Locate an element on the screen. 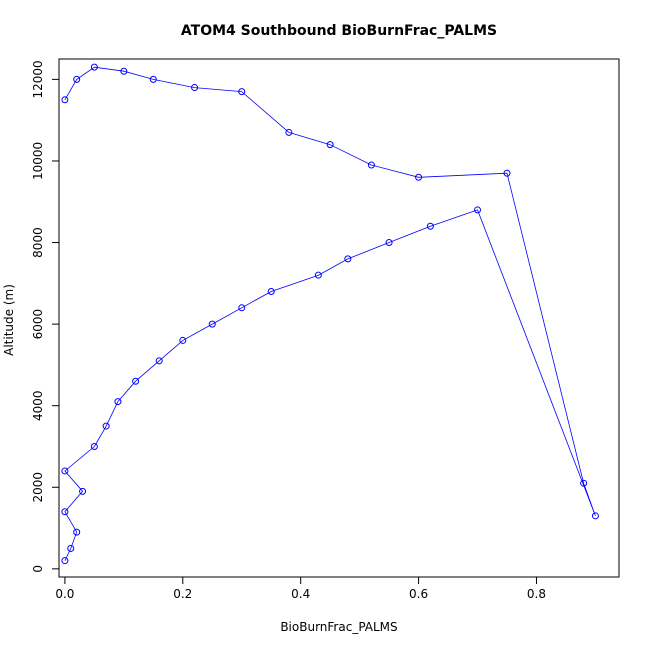 This screenshot has width=650, height=650. y-tick-label: 8000 is located at coordinates (38, 242).